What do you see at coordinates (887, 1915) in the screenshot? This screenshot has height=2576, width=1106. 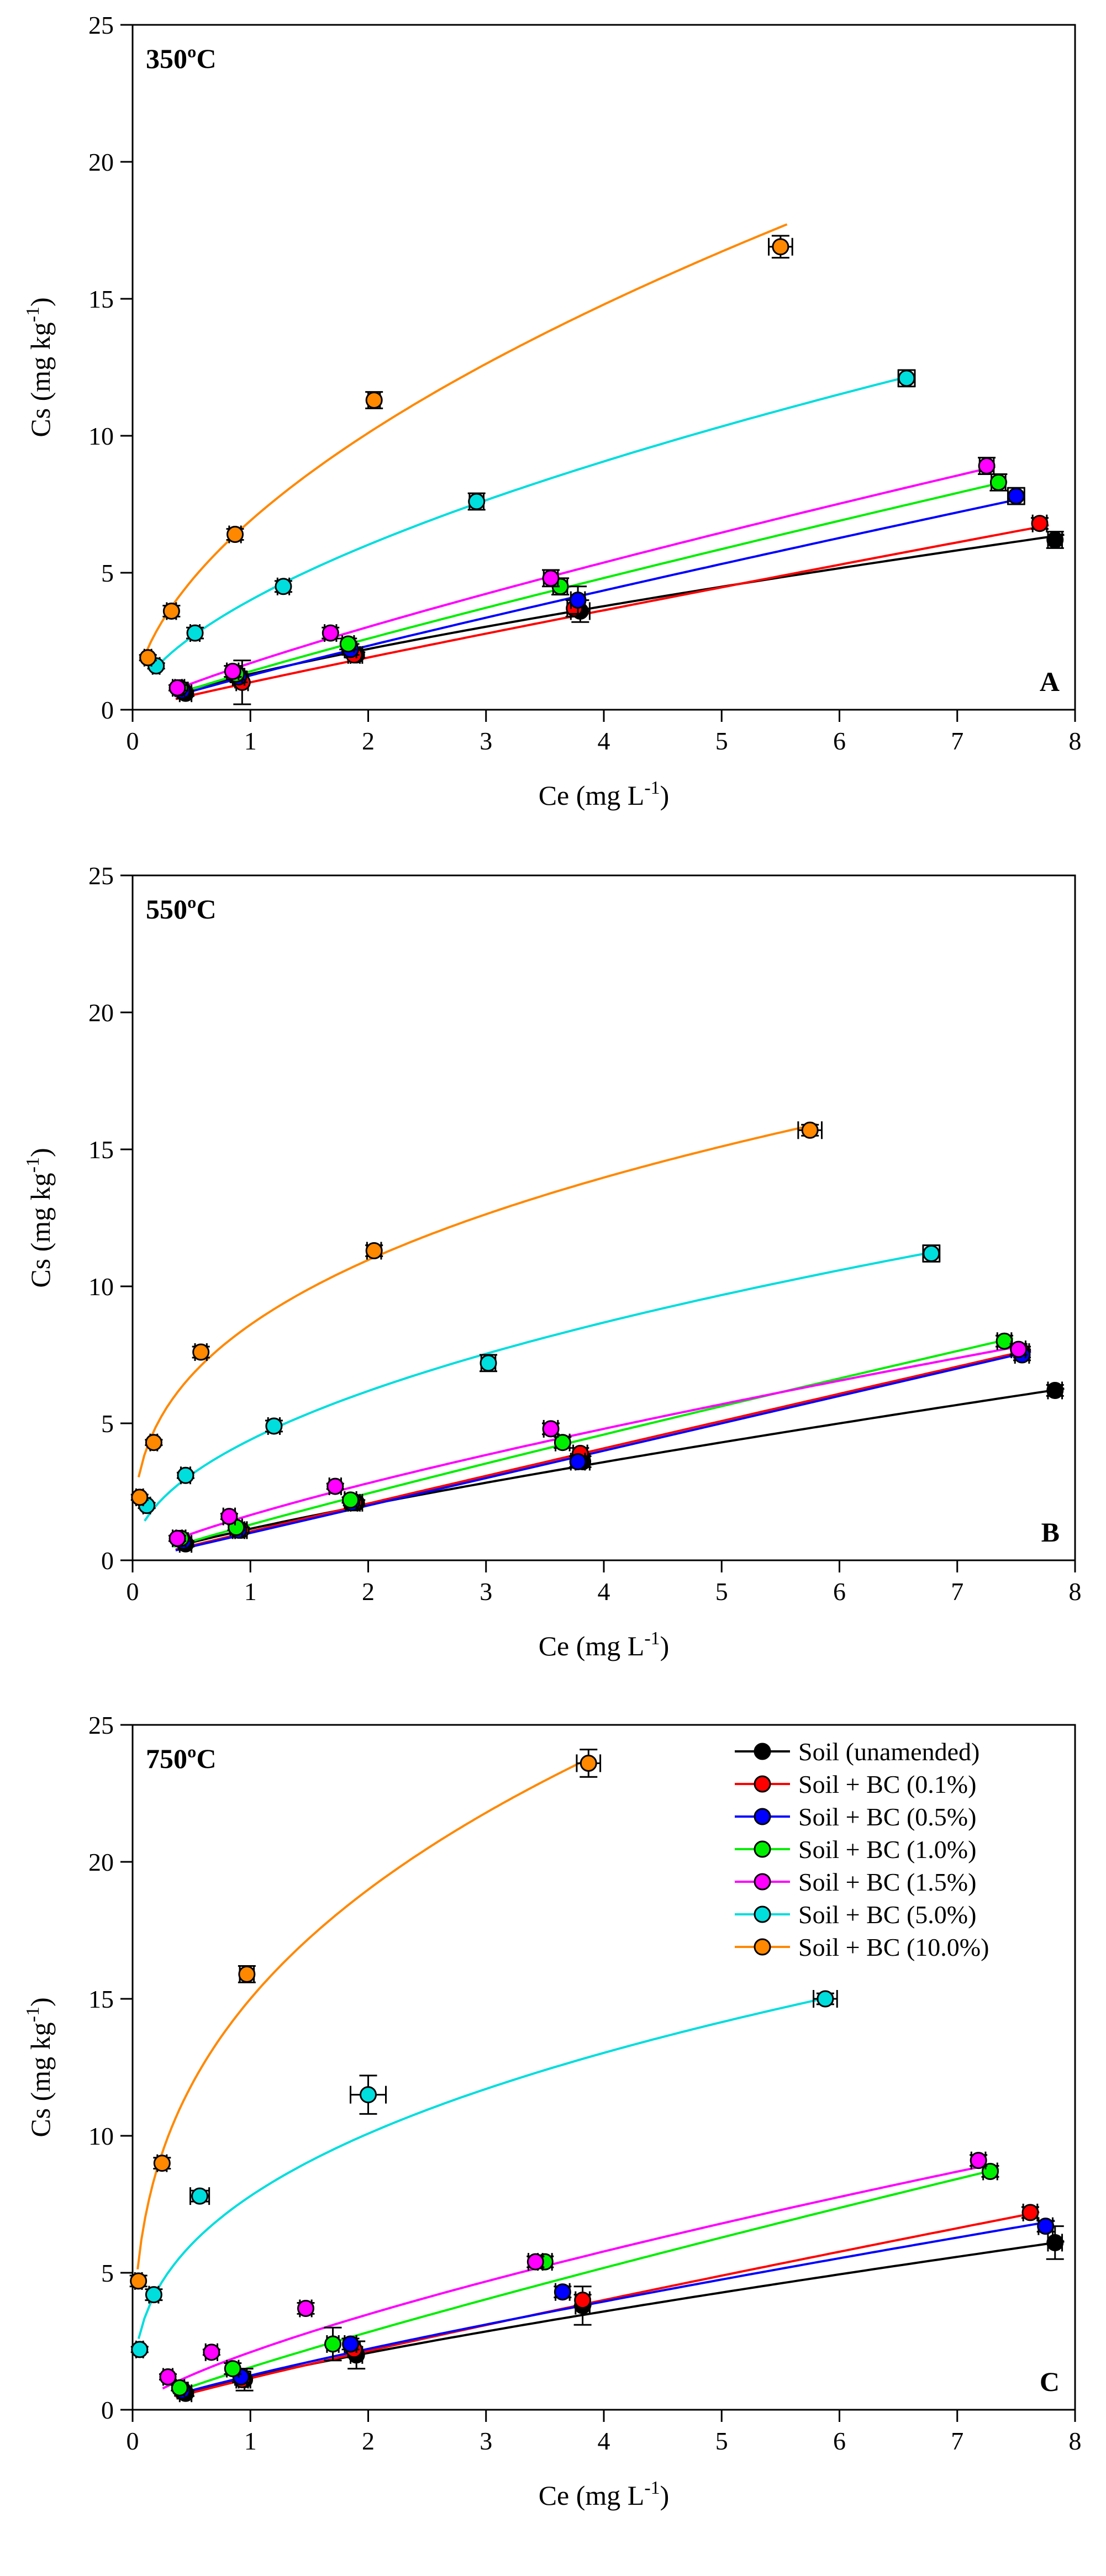 I see `legend-label: Soil + BC (5.0%)` at bounding box center [887, 1915].